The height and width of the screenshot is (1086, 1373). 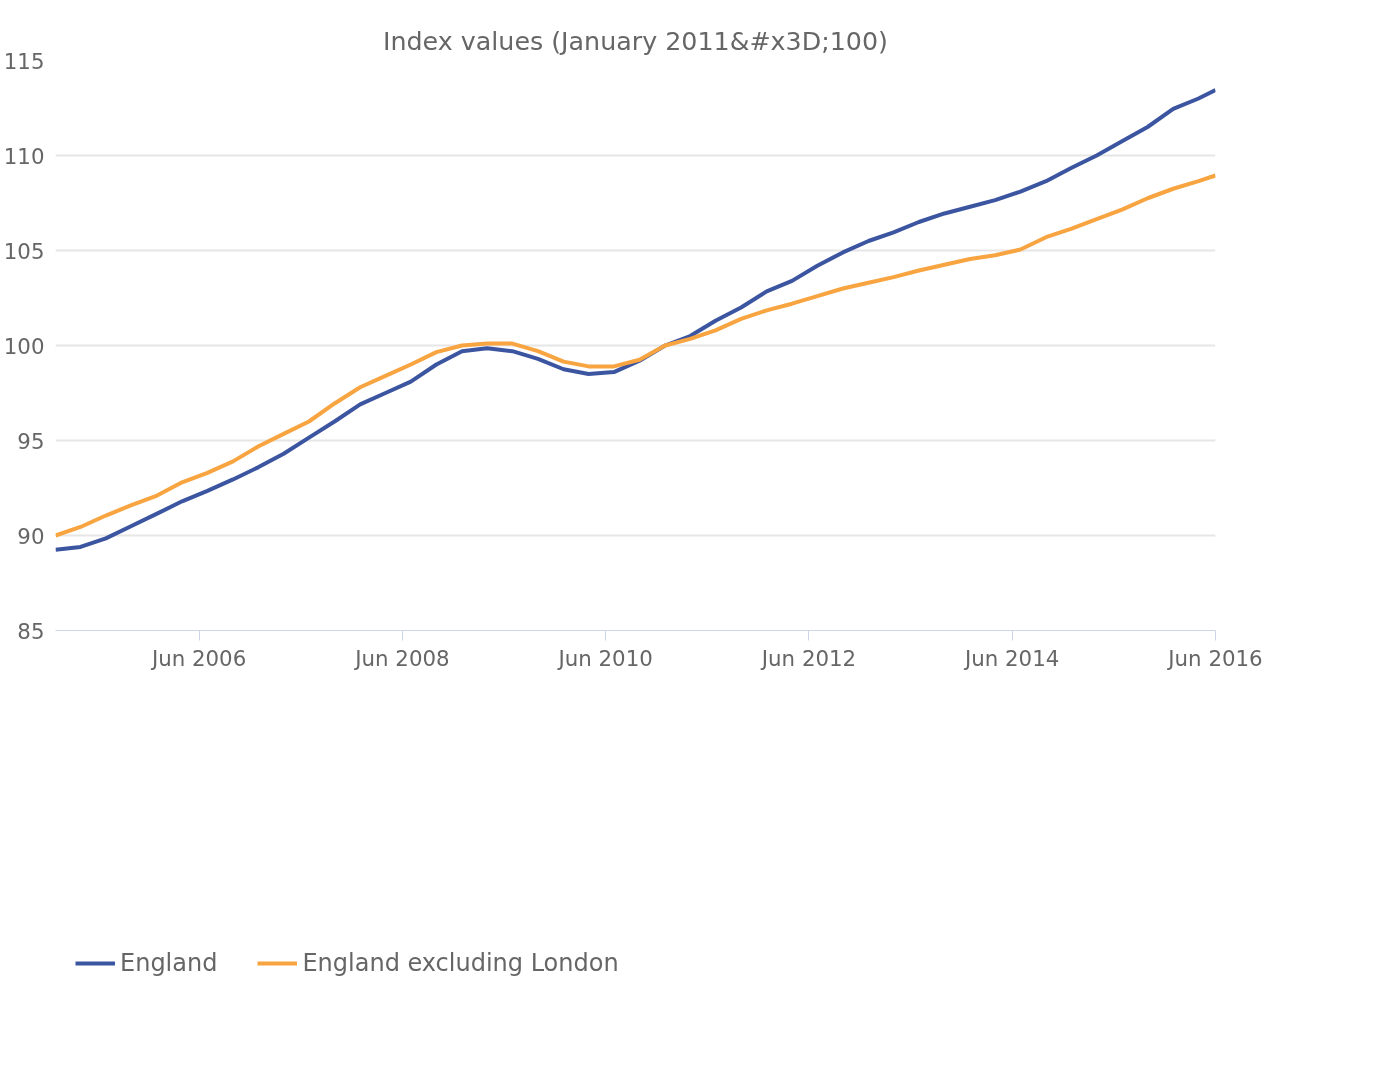 What do you see at coordinates (1011, 658) in the screenshot?
I see `x-tick-label: Jun 2014` at bounding box center [1011, 658].